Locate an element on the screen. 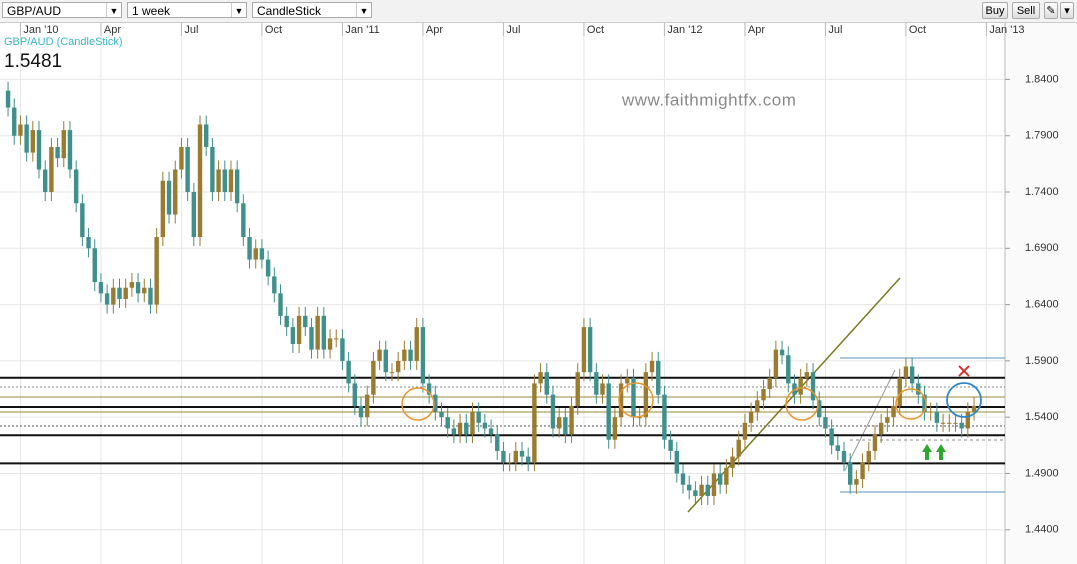  zoom-button: ▾ is located at coordinates (1067, 10).